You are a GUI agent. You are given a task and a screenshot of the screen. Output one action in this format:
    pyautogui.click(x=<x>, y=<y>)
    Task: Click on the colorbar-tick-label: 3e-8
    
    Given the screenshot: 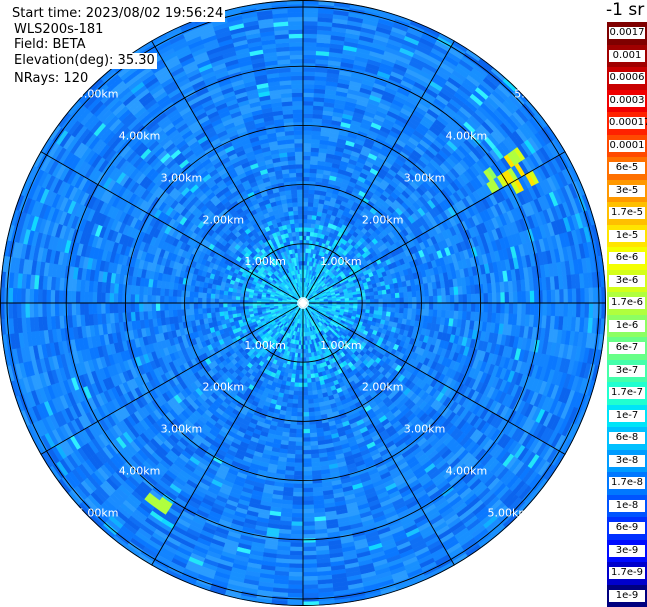 What is the action you would take?
    pyautogui.click(x=627, y=460)
    